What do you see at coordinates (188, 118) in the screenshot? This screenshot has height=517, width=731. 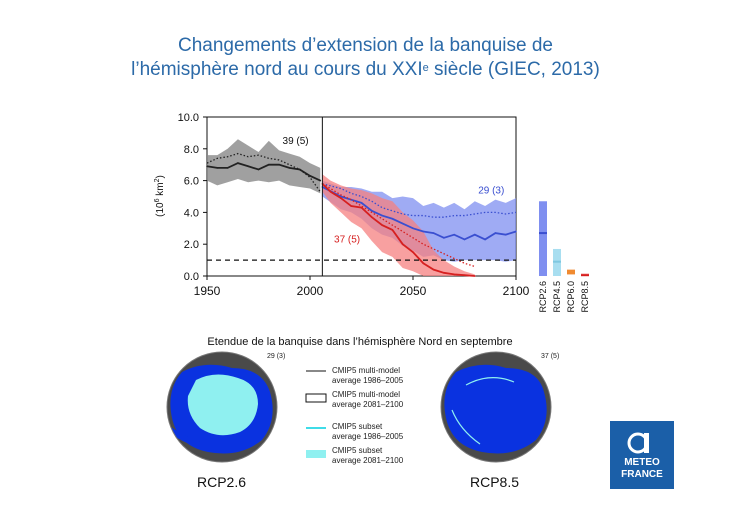 I see `y-tick-label: 10.0` at bounding box center [188, 118].